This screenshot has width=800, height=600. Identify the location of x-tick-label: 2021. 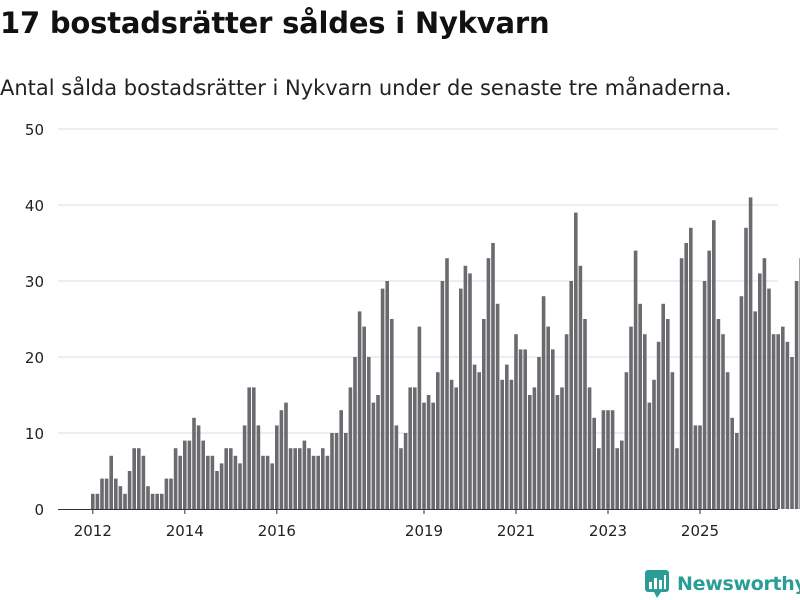
(516, 531).